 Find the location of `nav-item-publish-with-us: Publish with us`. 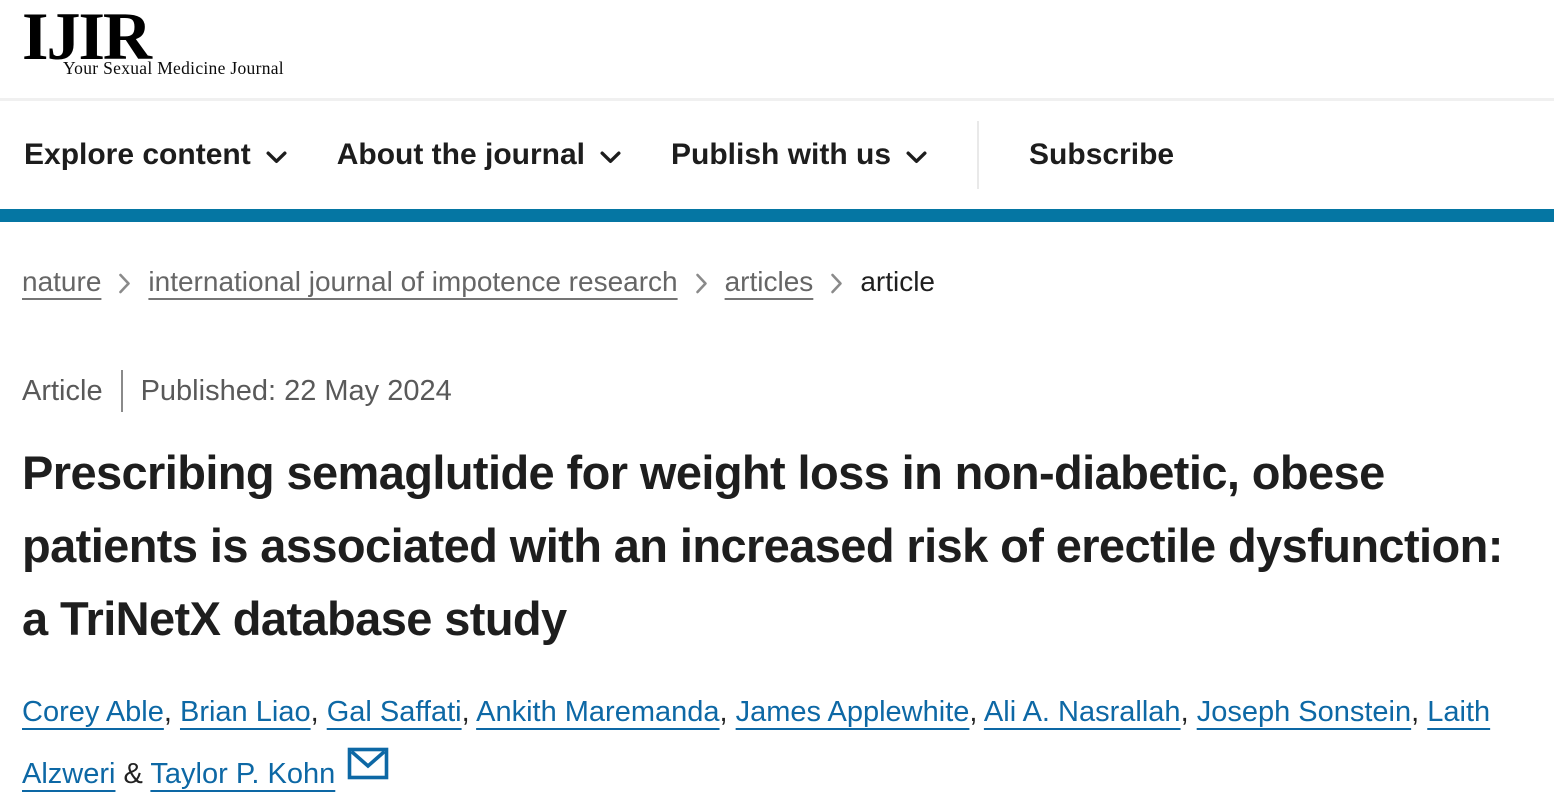

nav-item-publish-with-us: Publish with us is located at coordinates (799, 155).